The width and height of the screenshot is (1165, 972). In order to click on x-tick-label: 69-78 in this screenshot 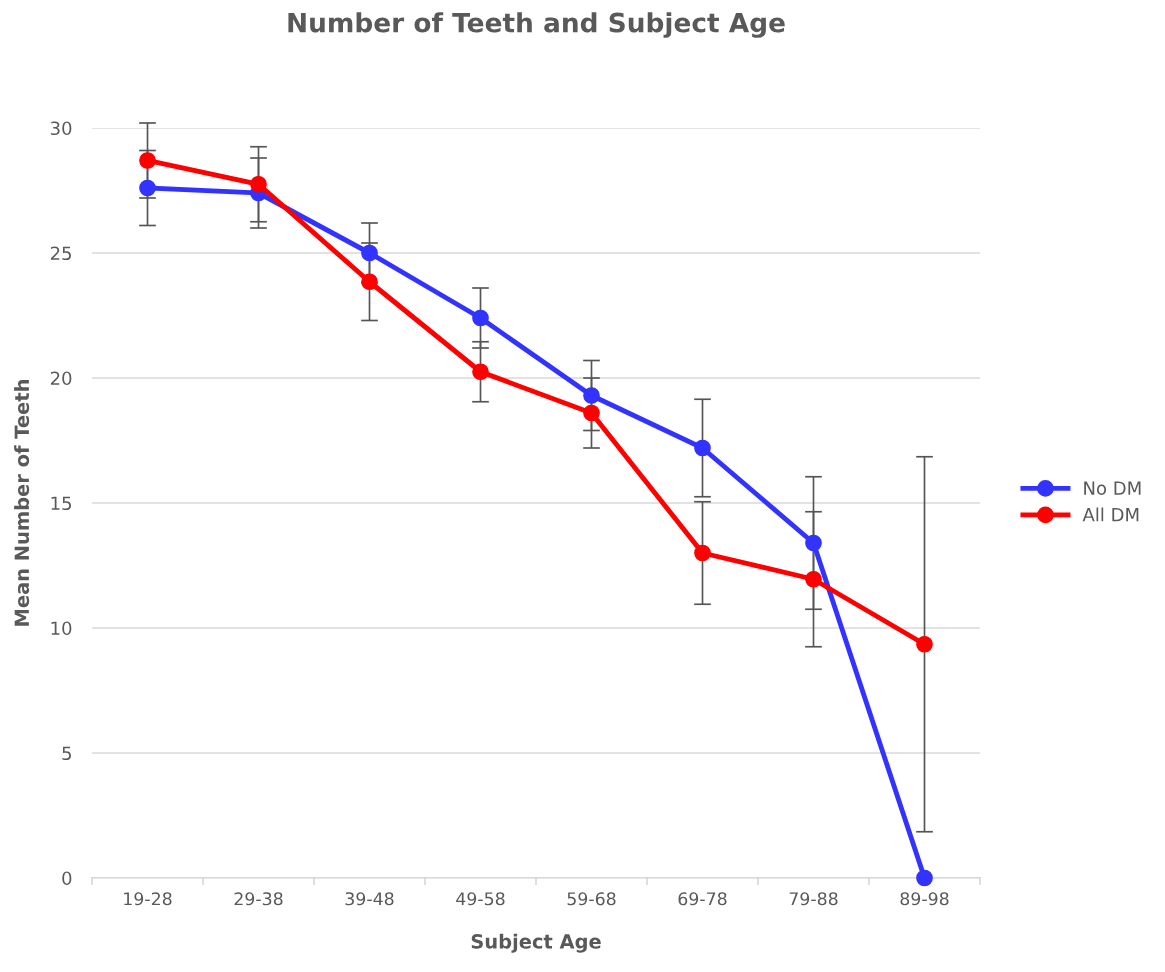, I will do `click(702, 899)`.